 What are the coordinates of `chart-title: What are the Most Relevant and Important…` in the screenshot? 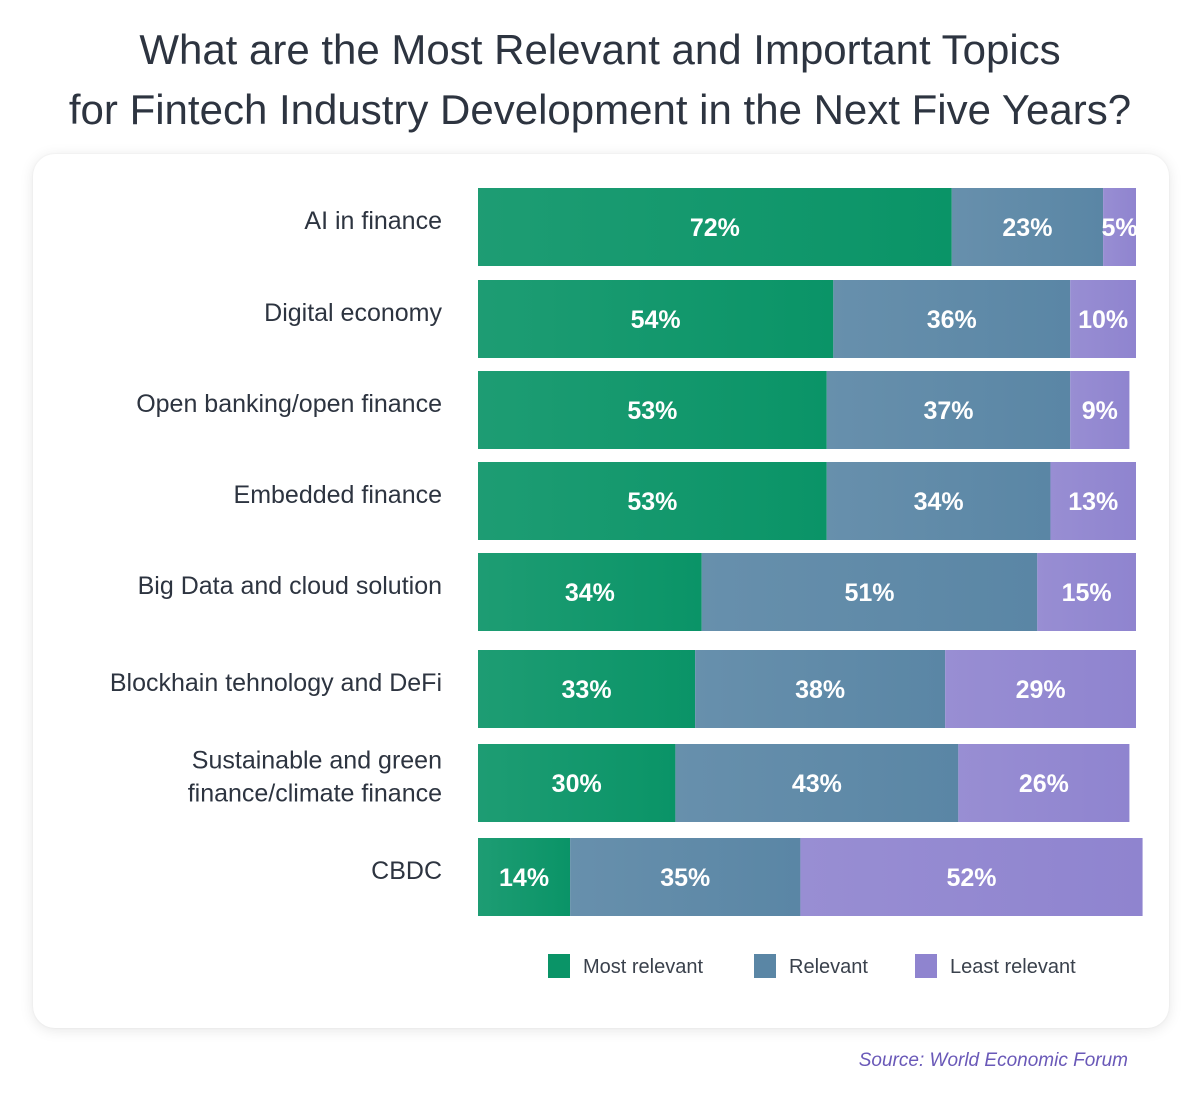 It's located at (600, 80).